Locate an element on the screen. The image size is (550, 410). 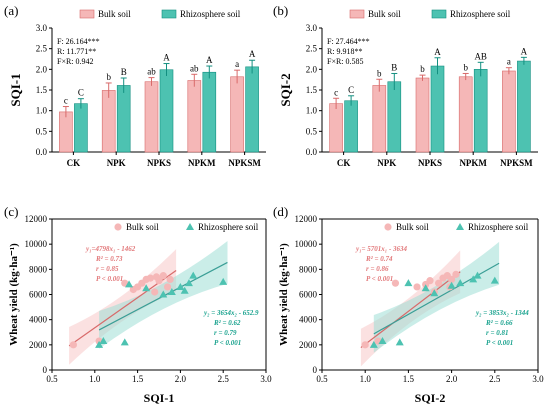
legend-swatch-rhizo is located at coordinates (169, 14).